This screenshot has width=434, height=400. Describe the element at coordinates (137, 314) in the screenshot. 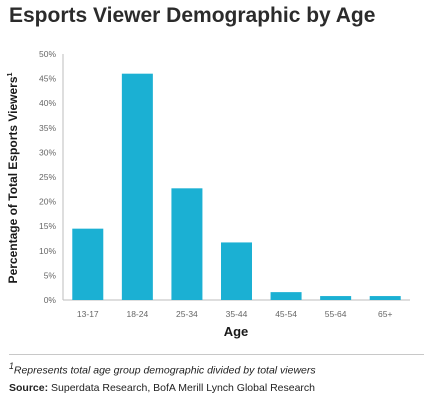

I see `x-tick-label: 18-24` at that location.